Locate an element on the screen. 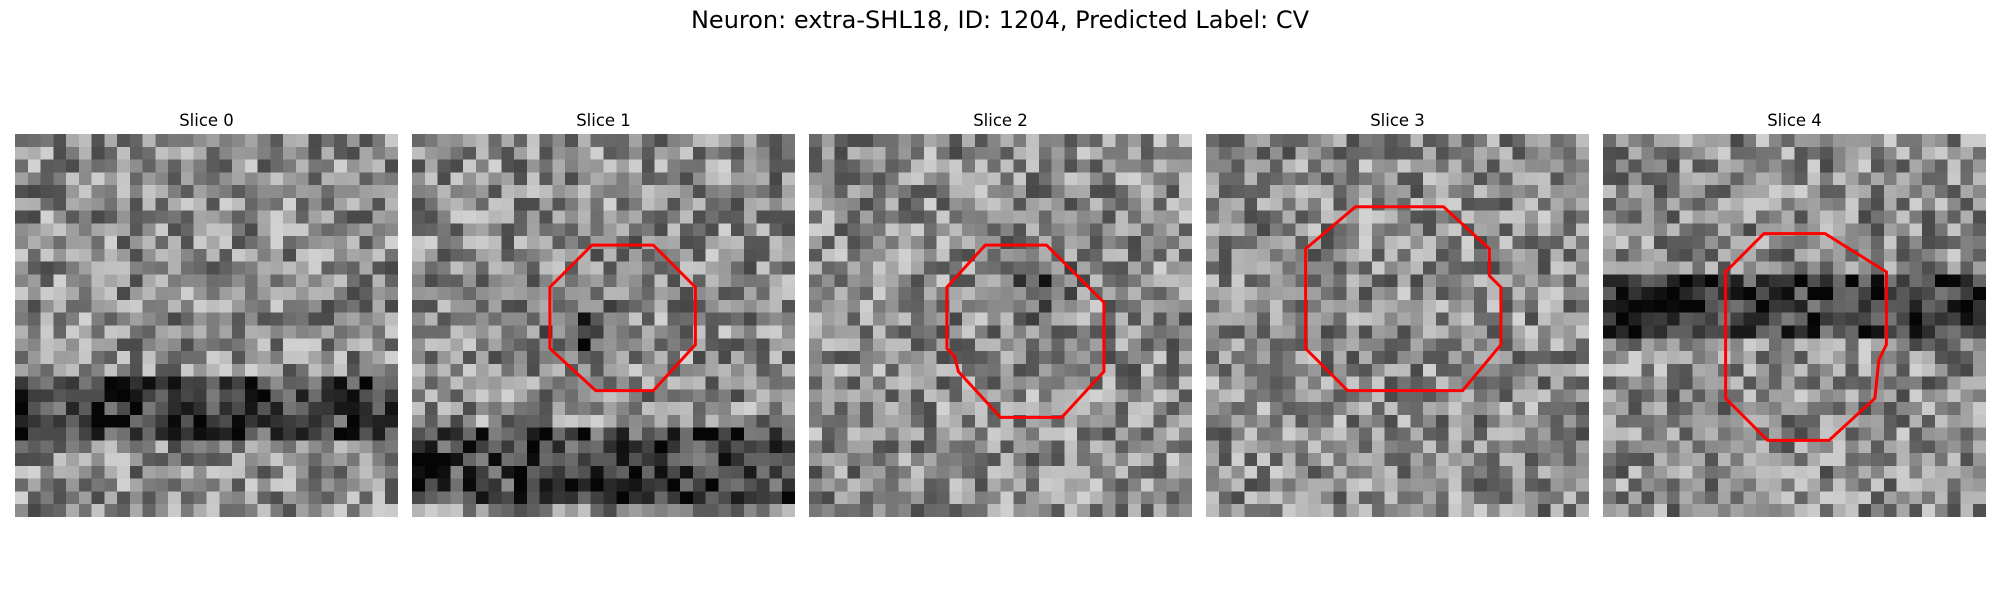  slice-panel-4: Slice 4 is located at coordinates (1794, 312).